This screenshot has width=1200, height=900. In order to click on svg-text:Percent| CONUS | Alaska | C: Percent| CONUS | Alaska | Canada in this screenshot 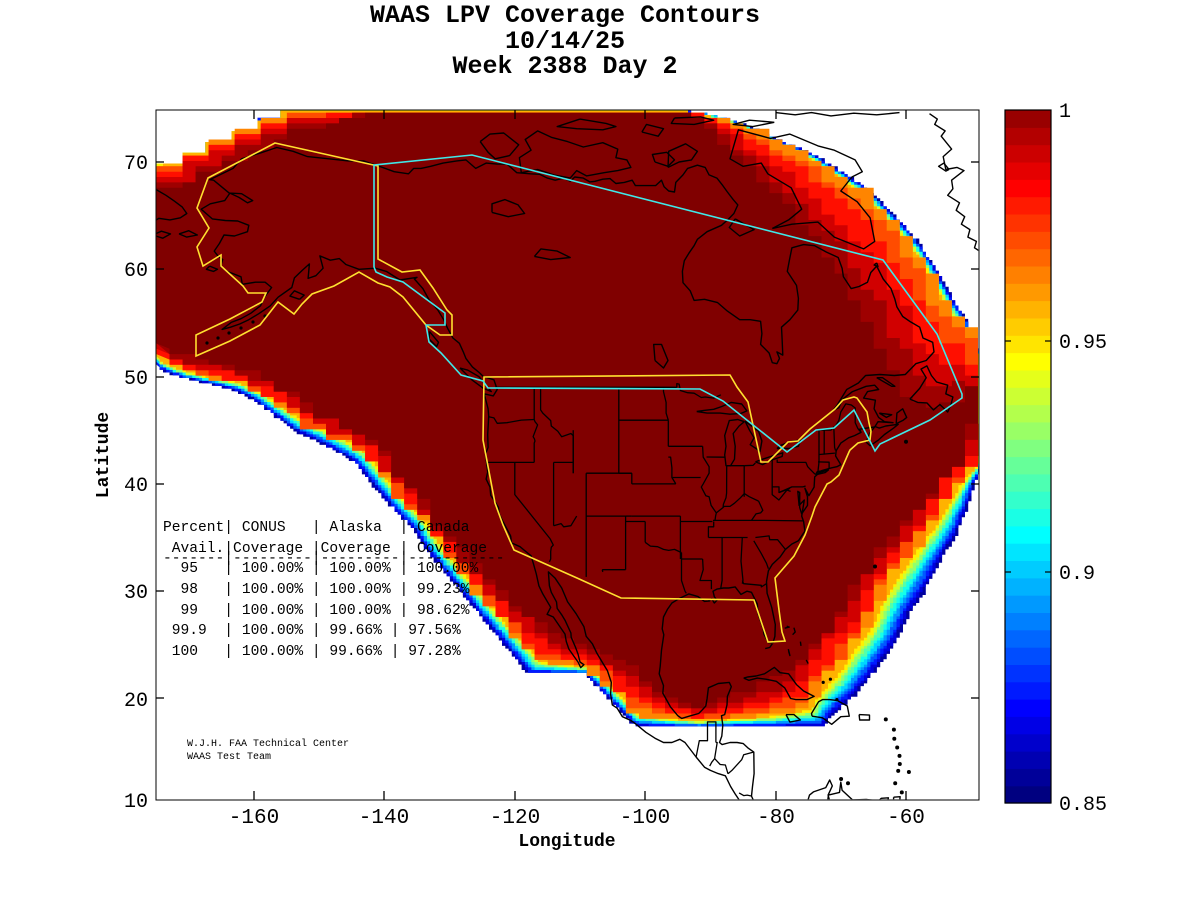, I will do `click(316, 528)`.